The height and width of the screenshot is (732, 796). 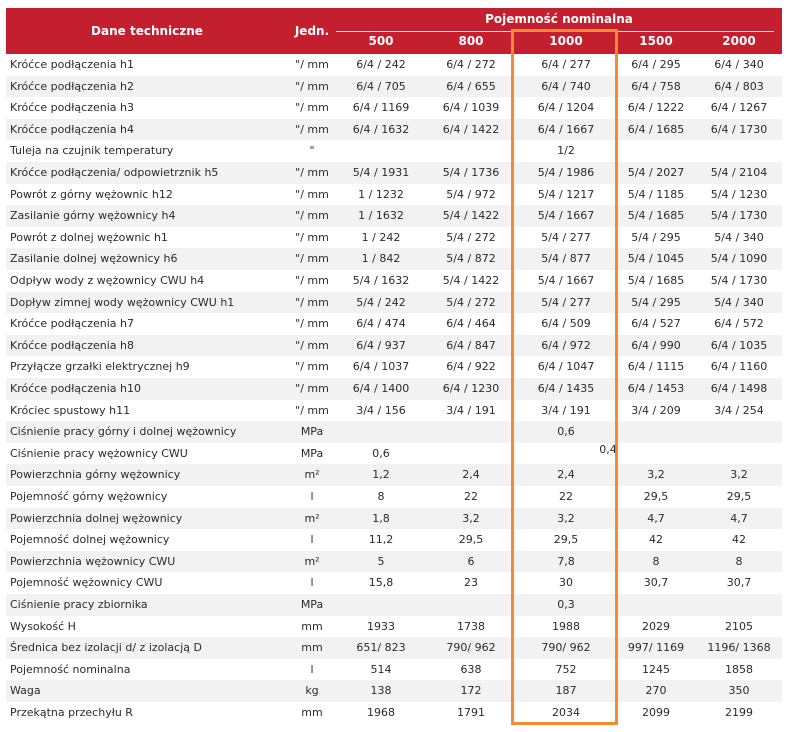 What do you see at coordinates (739, 712) in the screenshot?
I see `row-value-2000: 2199` at bounding box center [739, 712].